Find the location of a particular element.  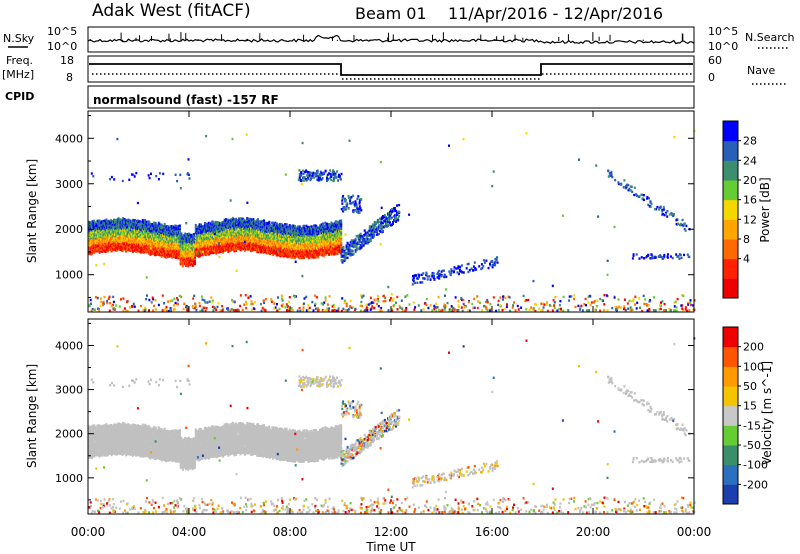

freq-panel: Freq. [MHz] 18 8 60 0 Nave is located at coordinates (394, 69).